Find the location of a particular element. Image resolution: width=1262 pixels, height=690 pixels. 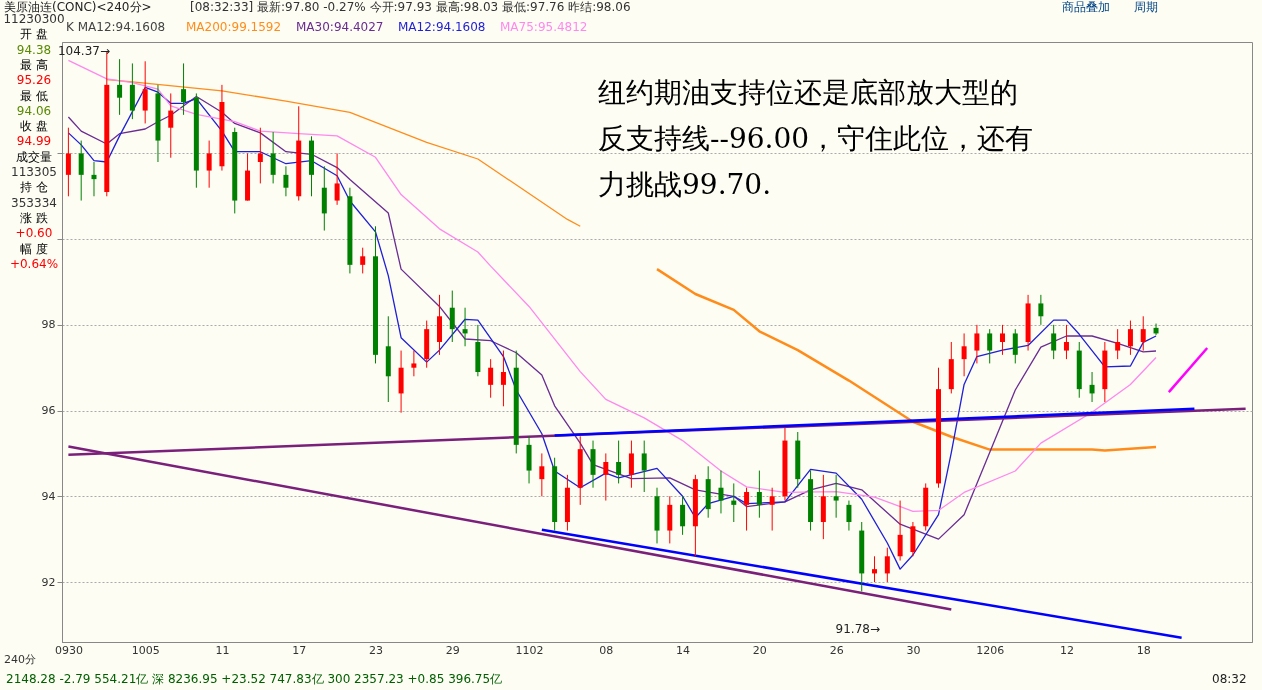

chart-title: 美原油连(CONC)<240分> is located at coordinates (78, 7).